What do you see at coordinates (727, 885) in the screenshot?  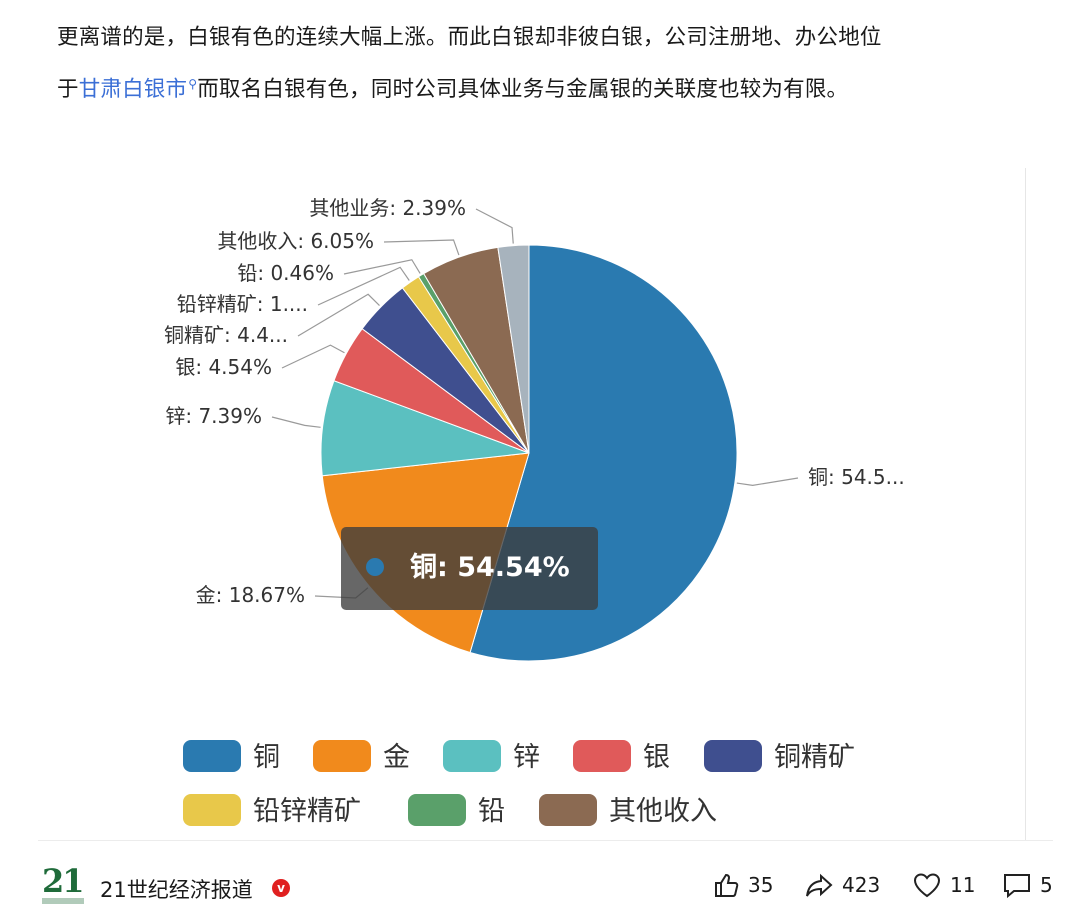 I see `thumbs-up-icon` at bounding box center [727, 885].